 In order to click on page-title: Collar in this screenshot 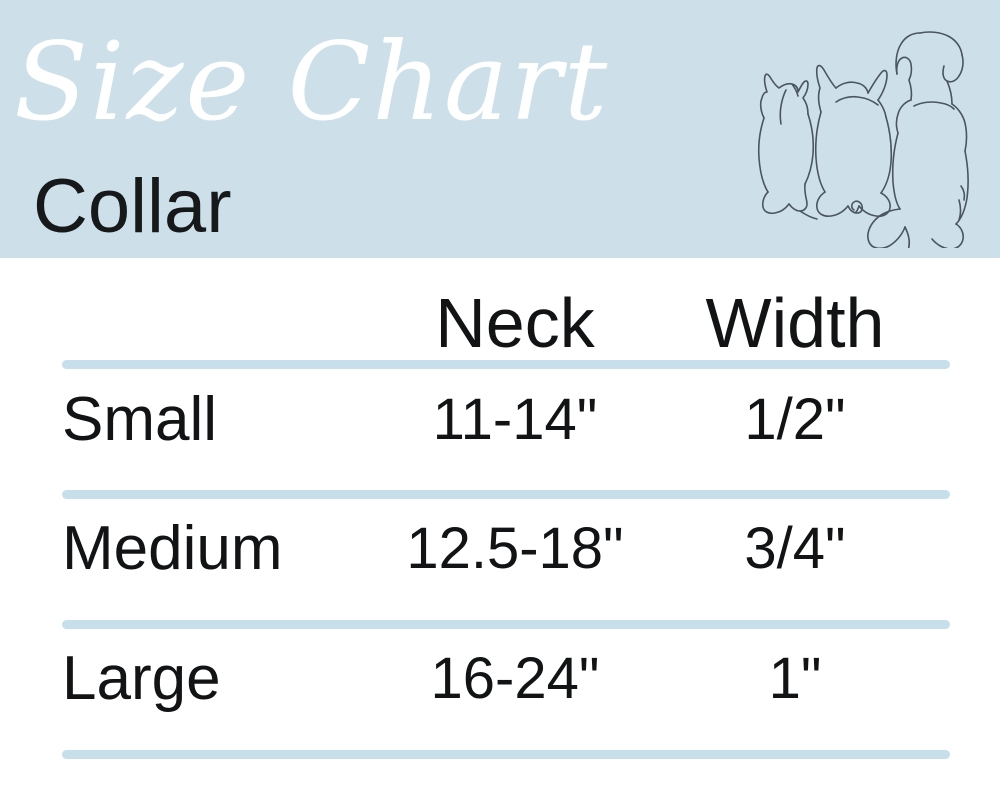, I will do `click(132, 206)`.